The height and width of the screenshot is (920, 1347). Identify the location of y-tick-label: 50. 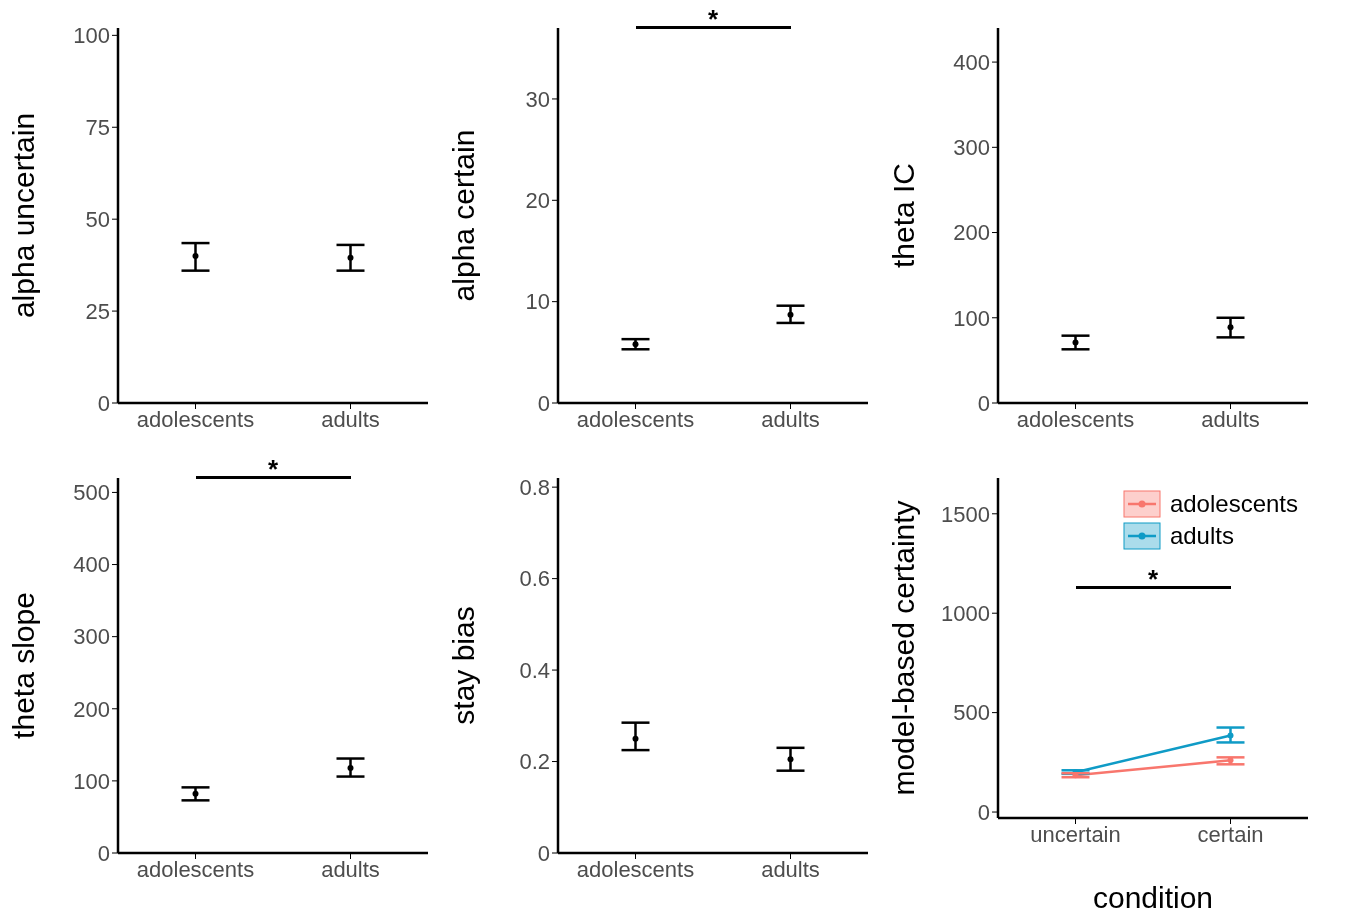
(97, 219).